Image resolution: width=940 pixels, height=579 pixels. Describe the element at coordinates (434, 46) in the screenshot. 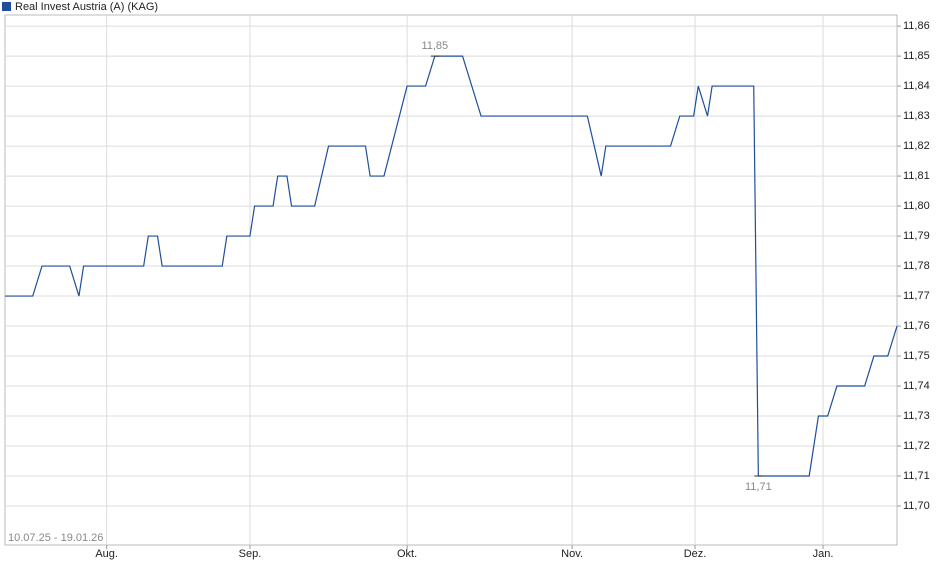

I see `annotation-label: 11,85` at that location.